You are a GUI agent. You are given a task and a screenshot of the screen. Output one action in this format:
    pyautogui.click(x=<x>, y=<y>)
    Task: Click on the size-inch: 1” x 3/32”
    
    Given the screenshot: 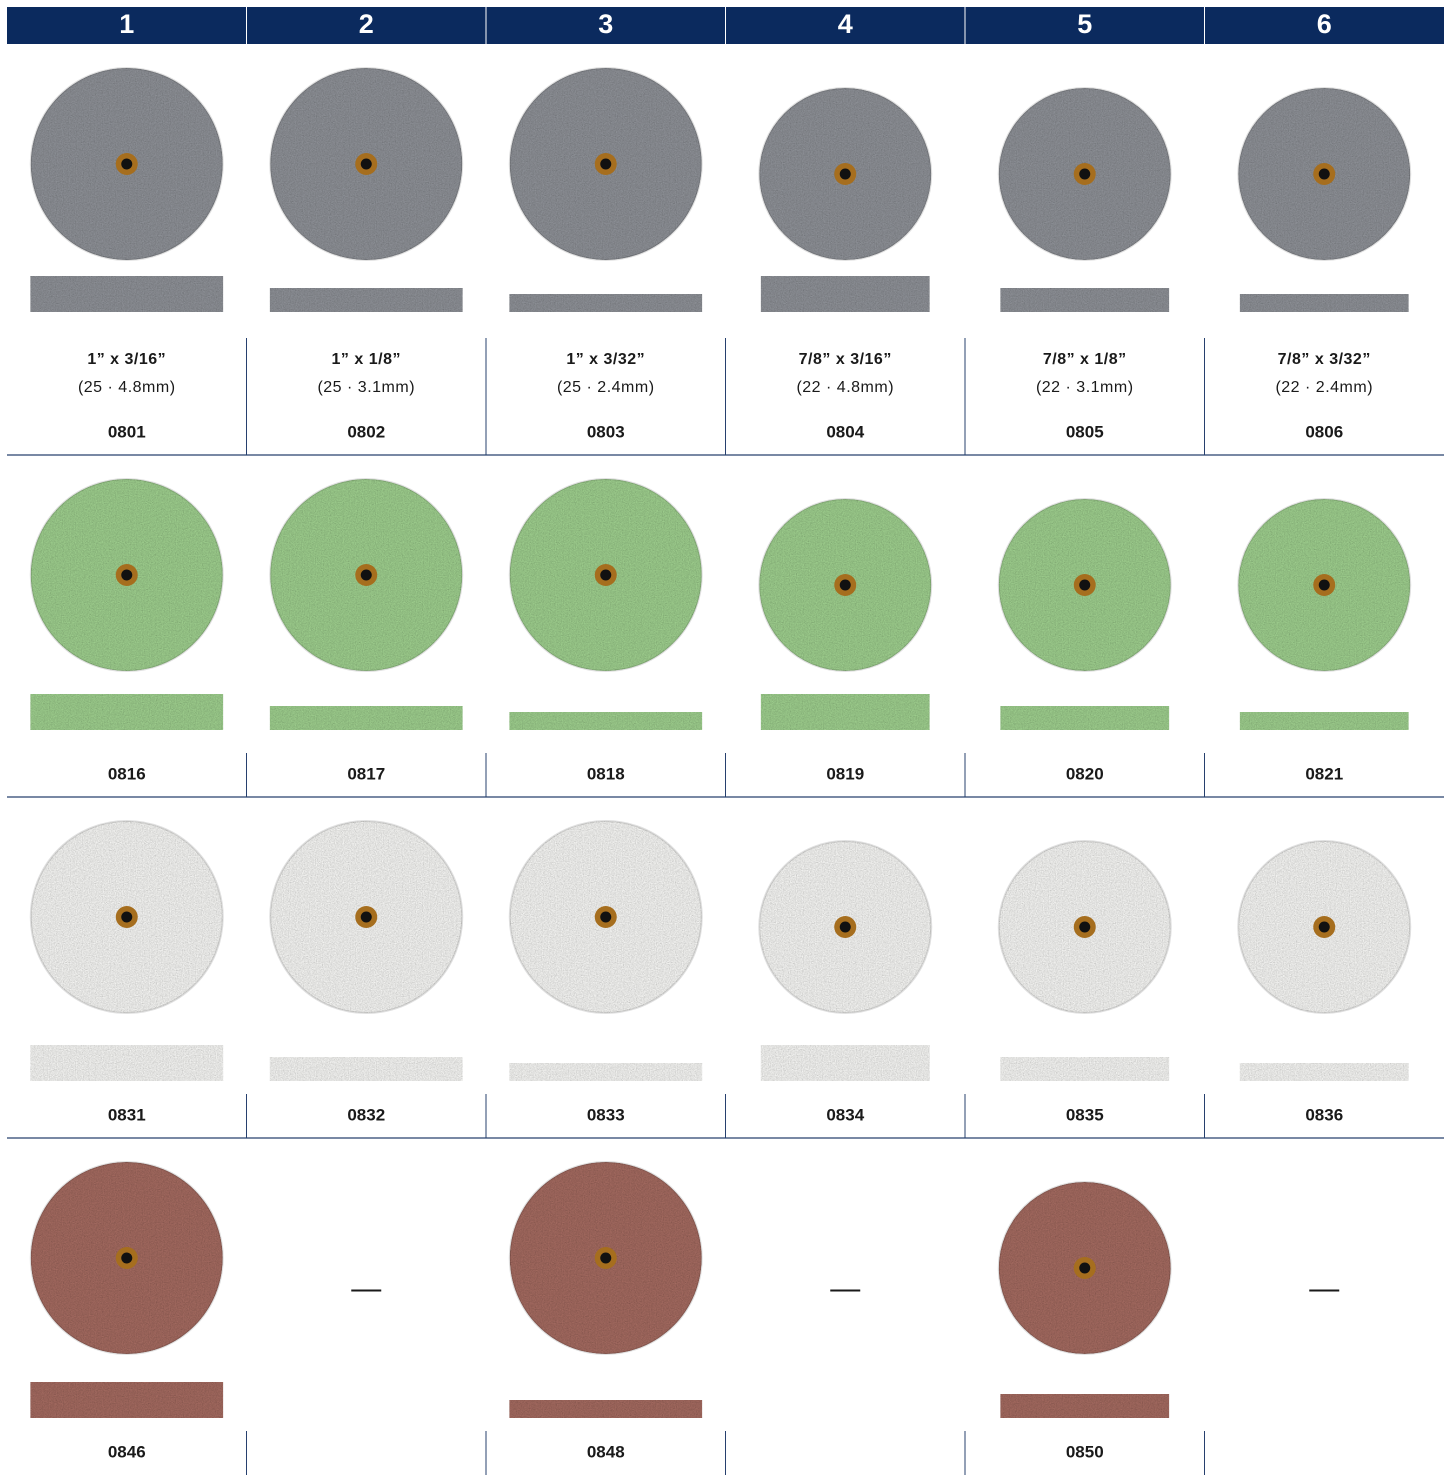 What is the action you would take?
    pyautogui.click(x=605, y=359)
    